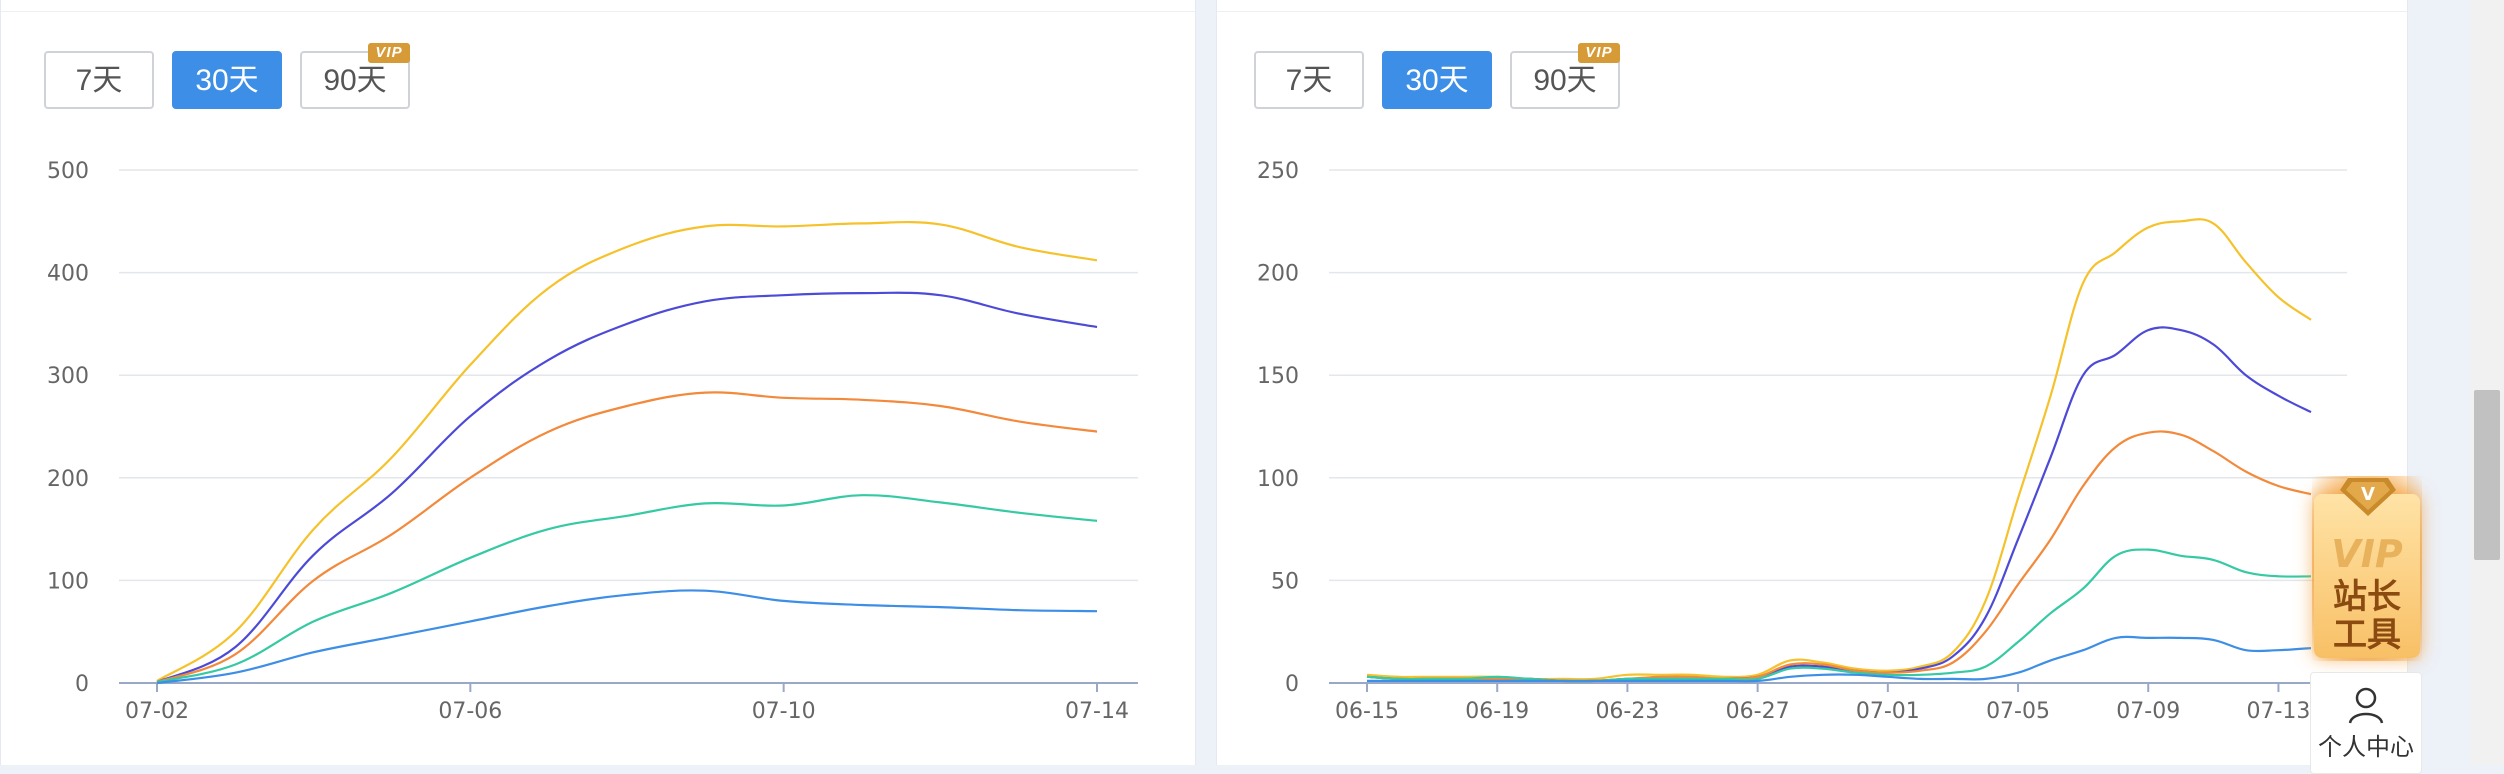 Image resolution: width=2504 pixels, height=774 pixels. I want to click on x-tick-label: 06-27, so click(1758, 711).